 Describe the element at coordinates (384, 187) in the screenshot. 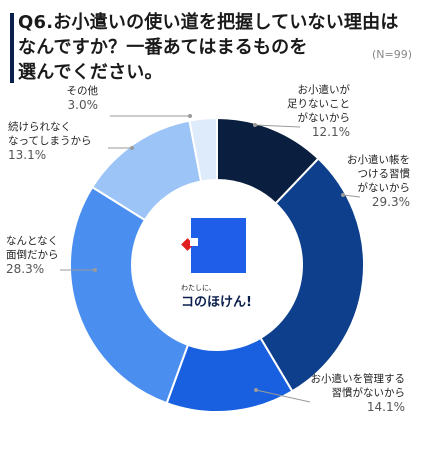

I see `slice-label-2-line-3: がないから` at that location.